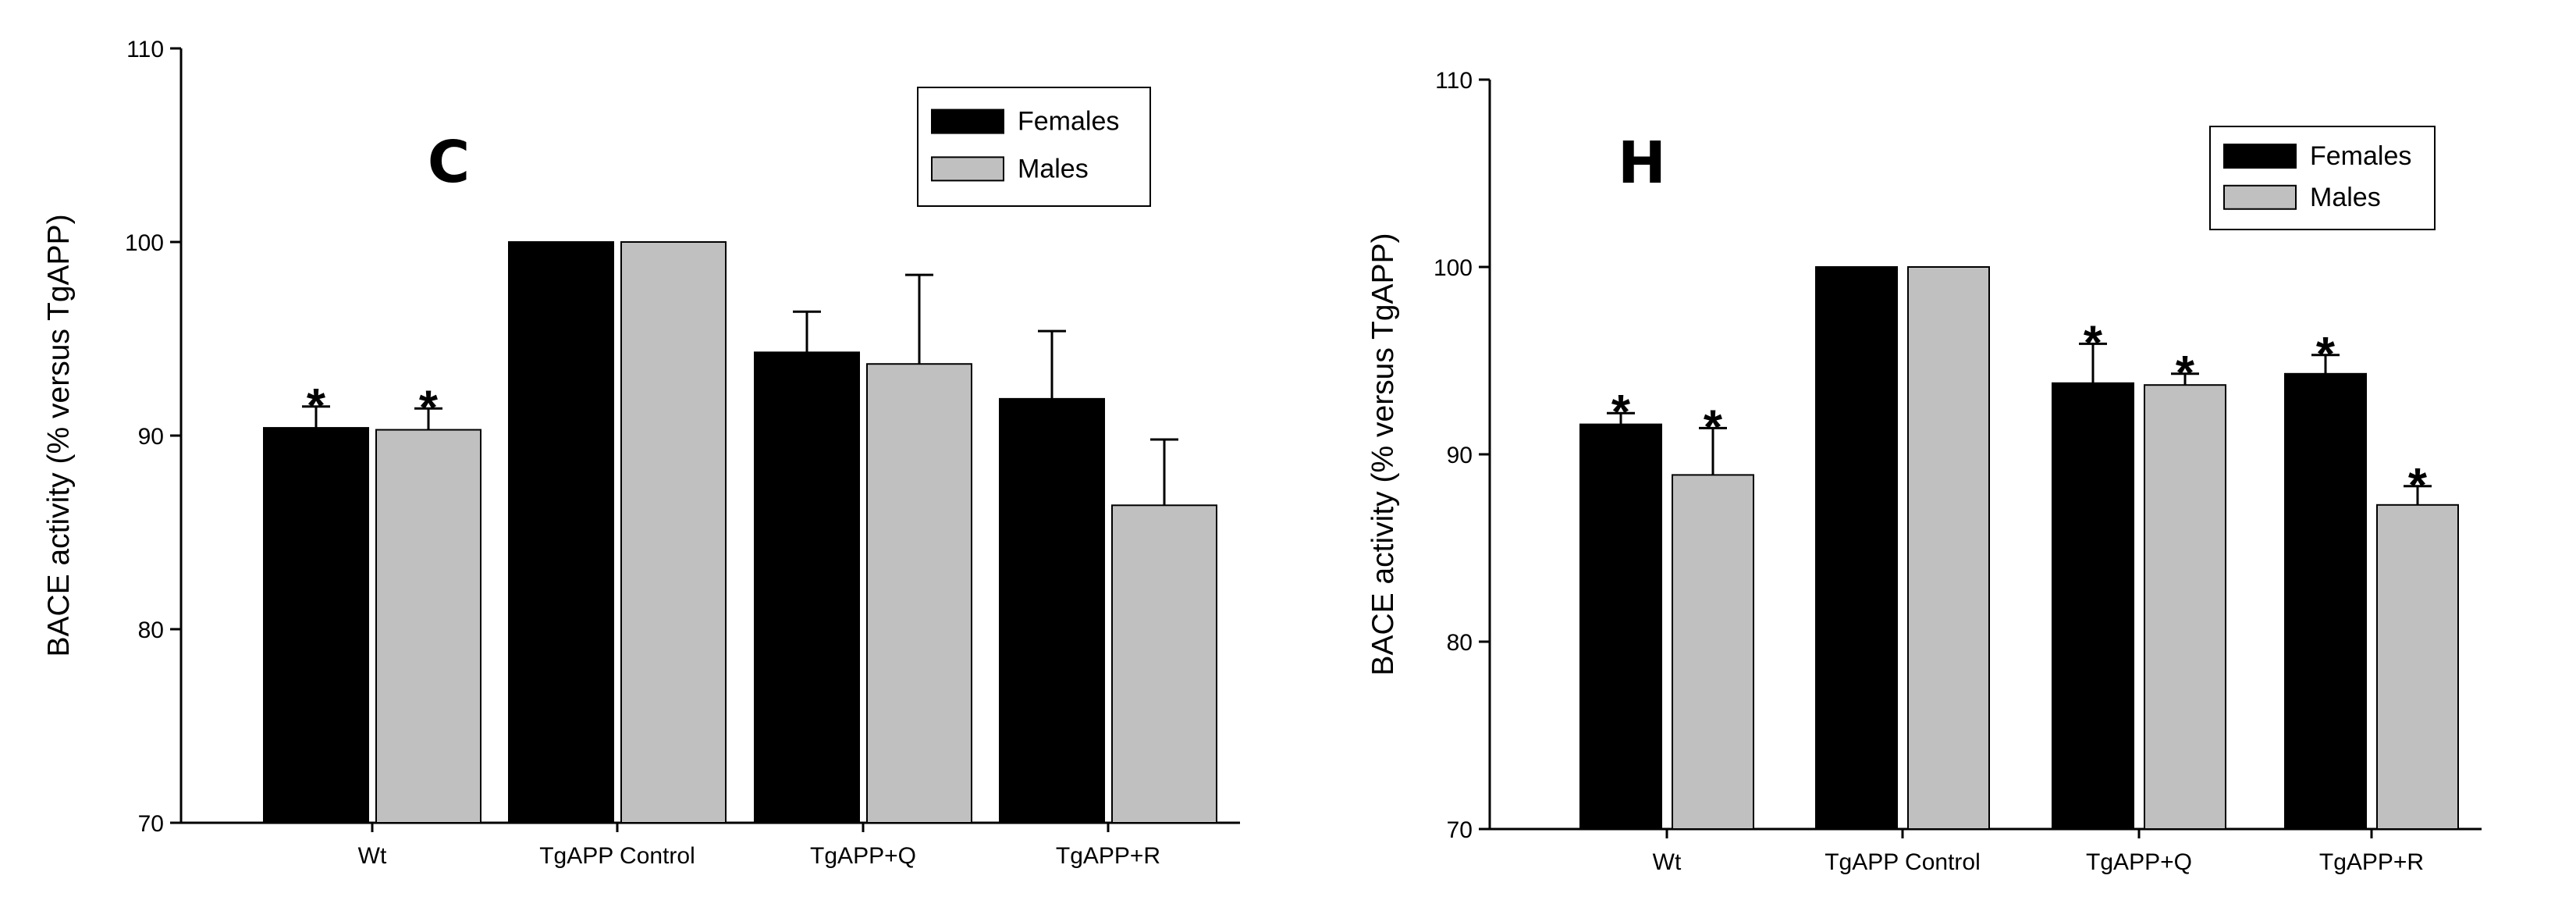  Describe the element at coordinates (1034, 147) in the screenshot. I see `legend-box` at that location.